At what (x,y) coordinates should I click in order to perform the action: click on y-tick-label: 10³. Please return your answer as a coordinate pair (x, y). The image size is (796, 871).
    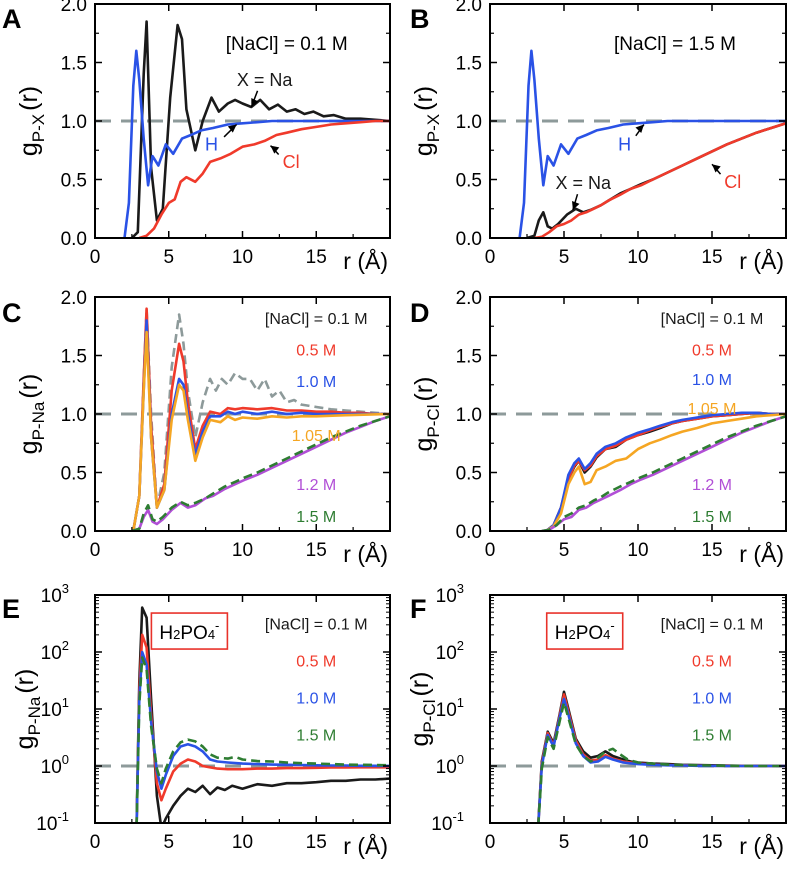
    Looking at the image, I should click on (55, 594).